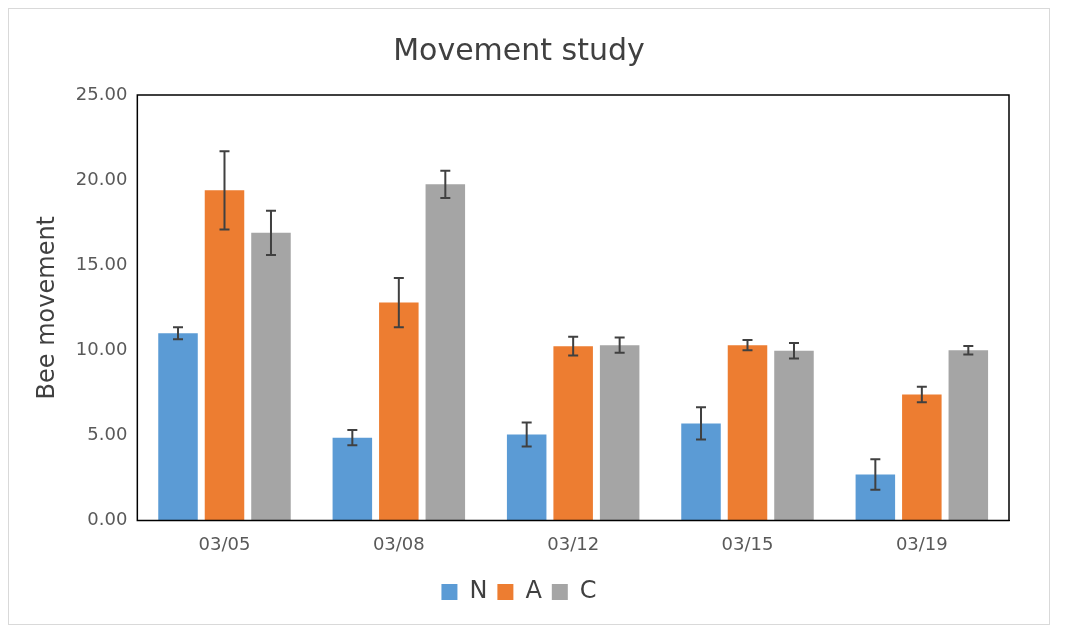  What do you see at coordinates (107, 519) in the screenshot?
I see `y-tick-label: 0.00` at bounding box center [107, 519].